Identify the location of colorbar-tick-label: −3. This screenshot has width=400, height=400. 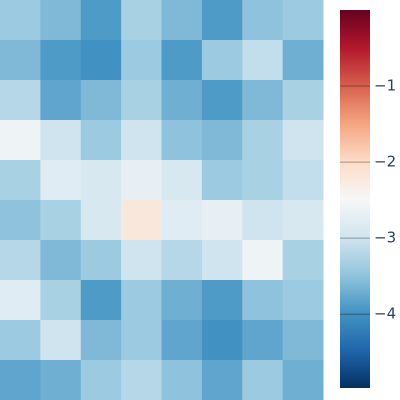
(385, 238).